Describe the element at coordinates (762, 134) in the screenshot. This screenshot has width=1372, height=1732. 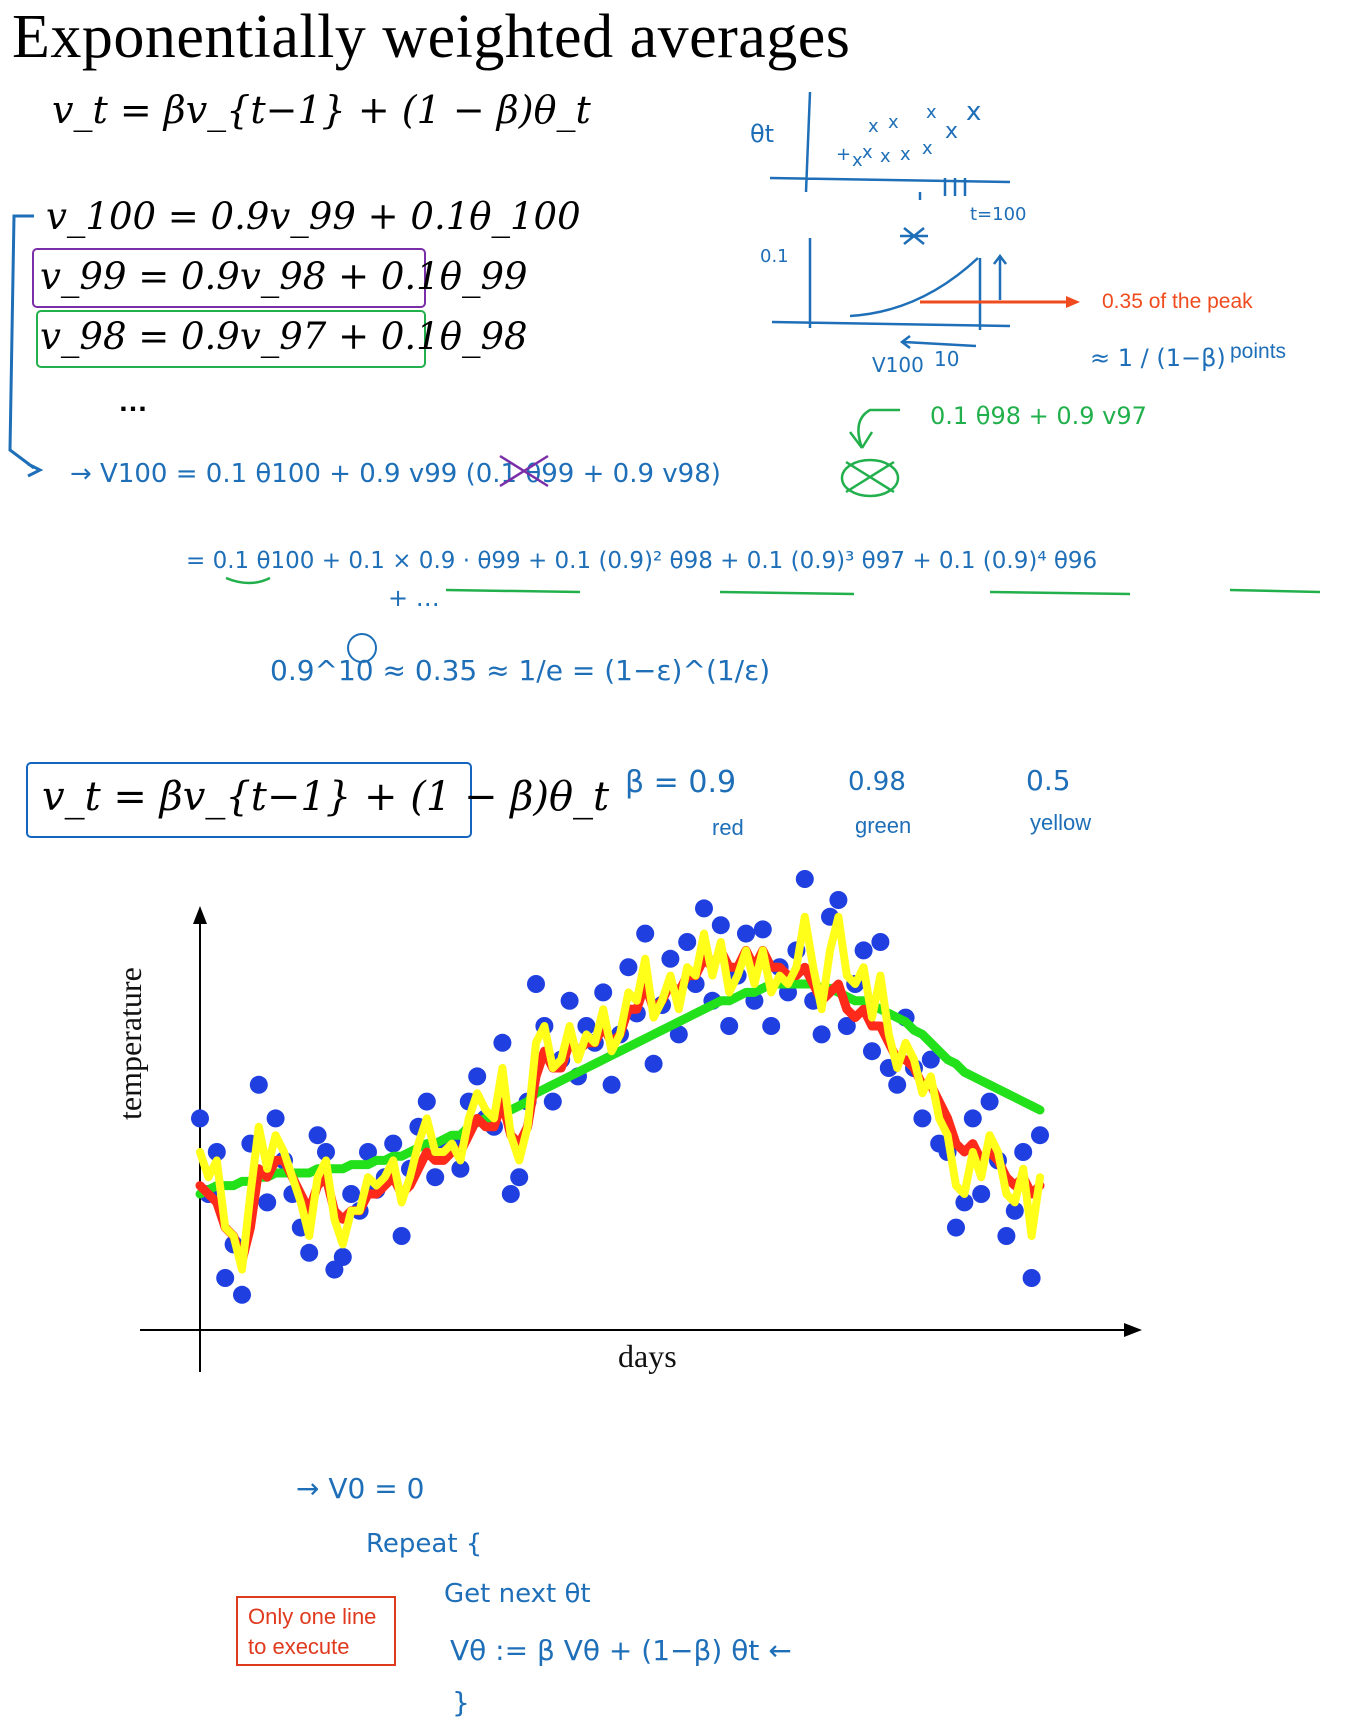
I see `sketch-theta: θt` at that location.